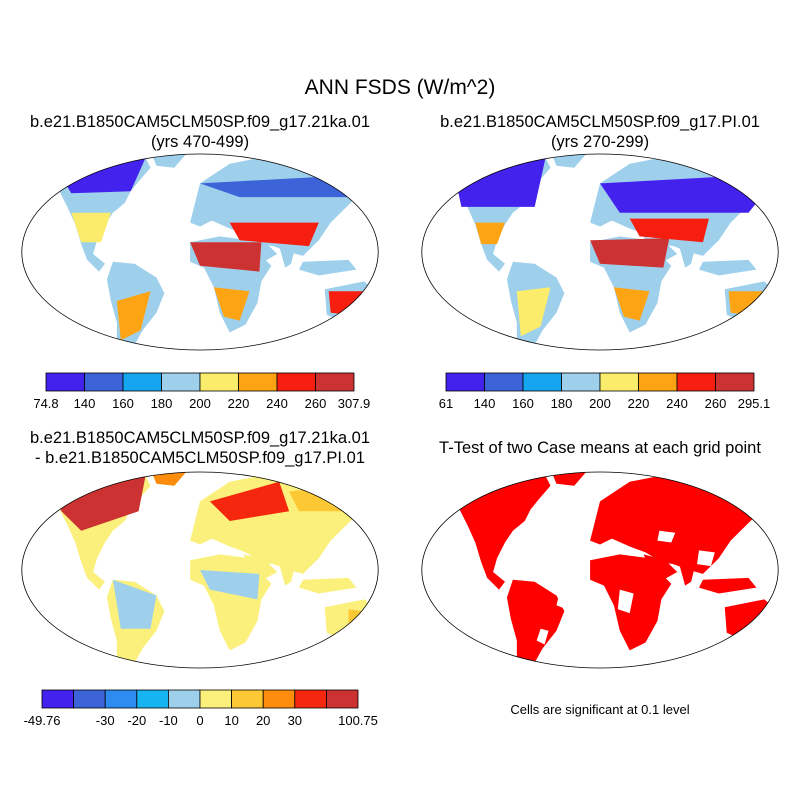 The width and height of the screenshot is (800, 800). I want to click on map-panel-21ka, so click(200, 252).